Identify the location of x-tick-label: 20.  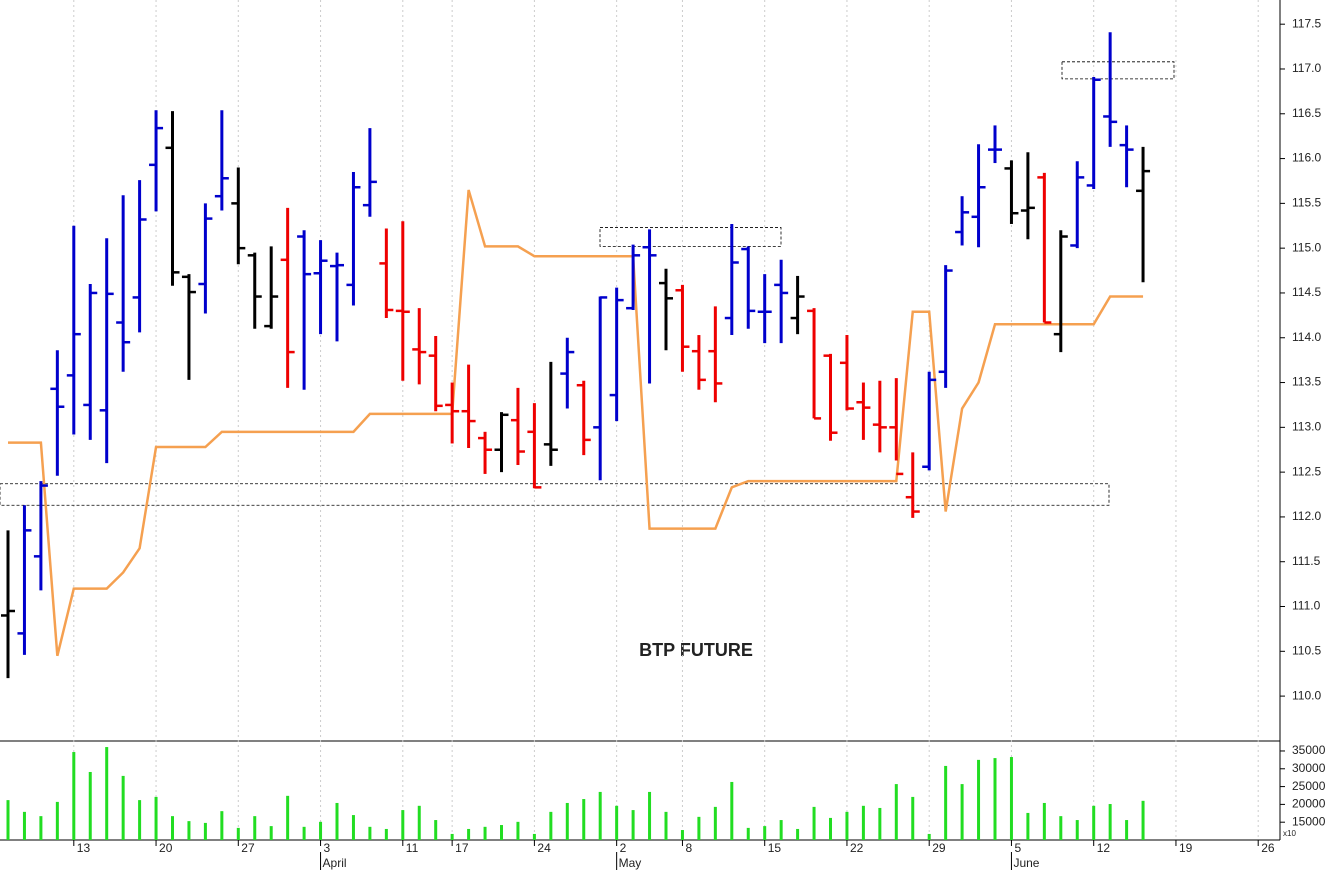
(166, 848).